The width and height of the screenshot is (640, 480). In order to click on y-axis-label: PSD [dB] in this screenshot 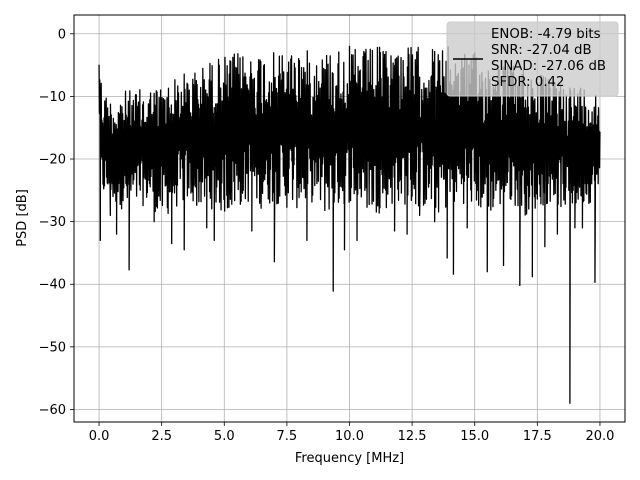, I will do `click(22, 218)`.